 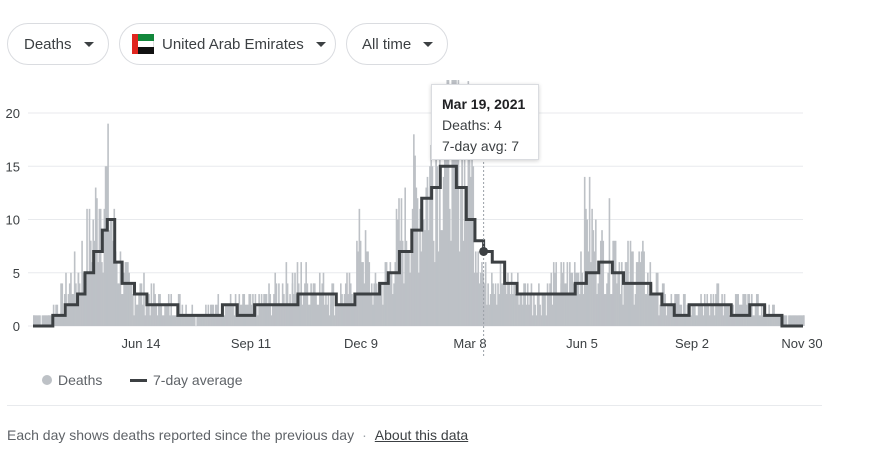 I want to click on country-dropdown-label: United Arab Emirates, so click(x=233, y=44).